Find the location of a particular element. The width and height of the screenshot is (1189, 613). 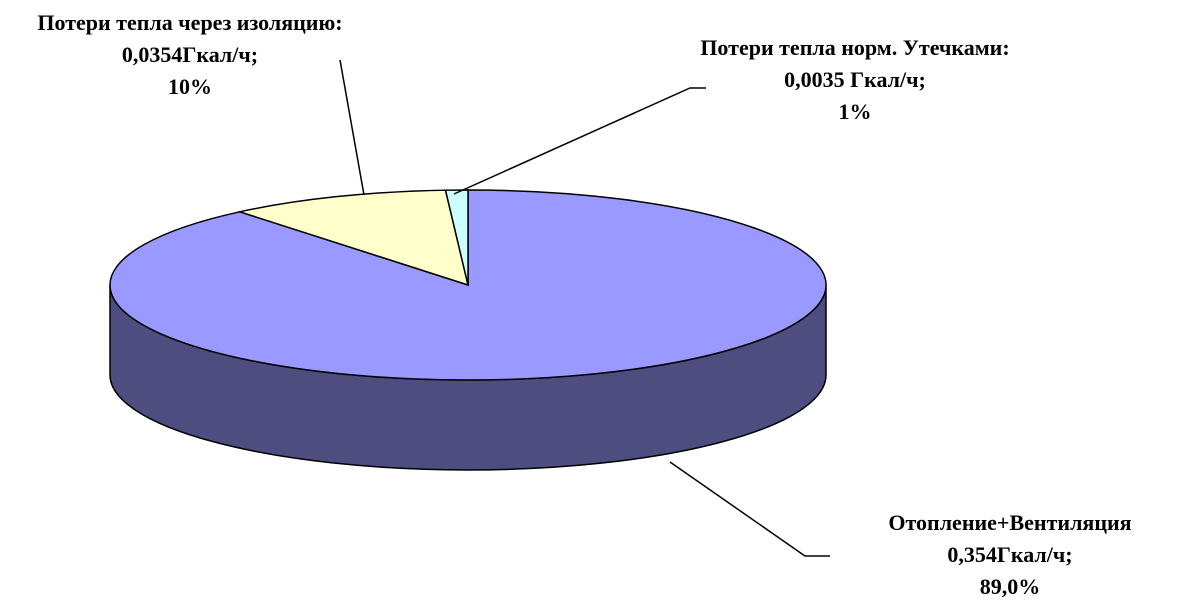

label-category: Потери тепла норм. Утечками: is located at coordinates (854, 47).